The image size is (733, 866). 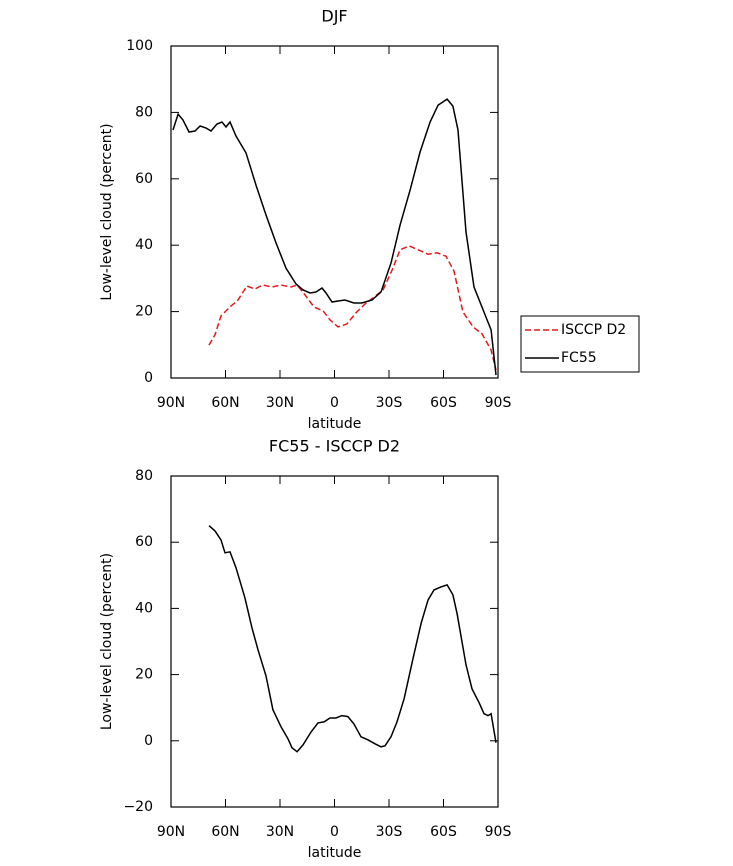 What do you see at coordinates (139, 46) in the screenshot?
I see `y-tick-label: 100` at bounding box center [139, 46].